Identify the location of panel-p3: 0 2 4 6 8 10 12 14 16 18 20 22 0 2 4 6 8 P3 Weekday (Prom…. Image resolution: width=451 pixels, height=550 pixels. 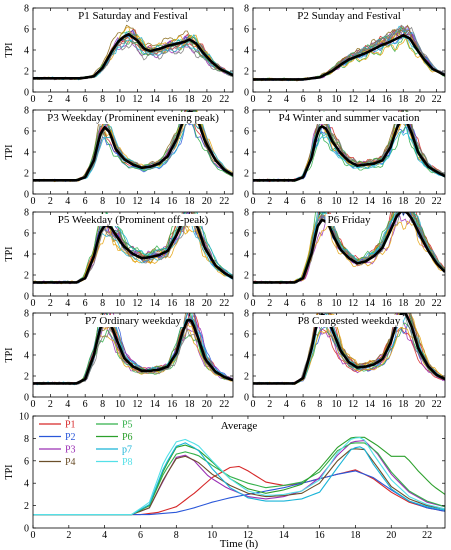
(119, 156).